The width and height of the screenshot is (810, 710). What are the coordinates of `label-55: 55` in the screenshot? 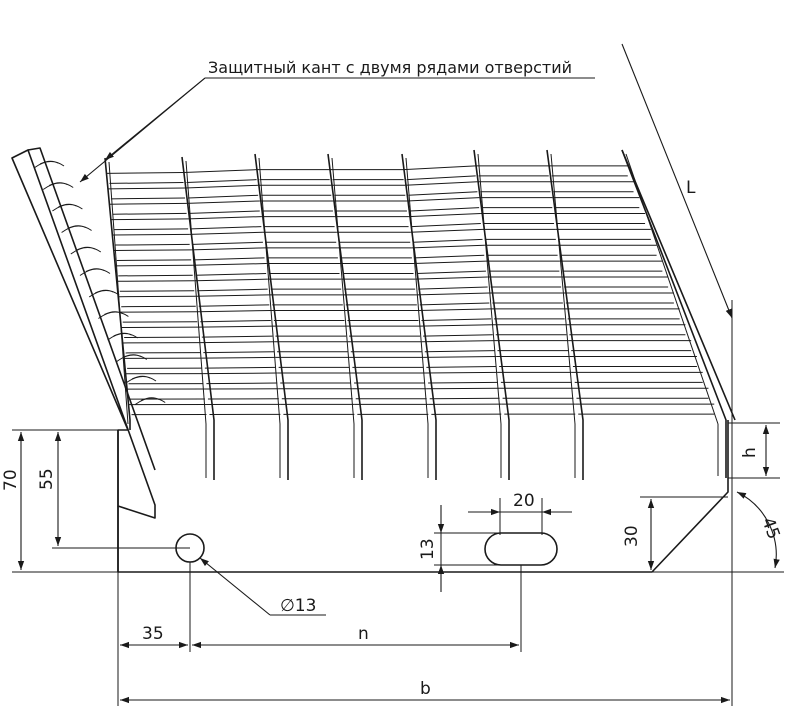 It's located at (47, 479).